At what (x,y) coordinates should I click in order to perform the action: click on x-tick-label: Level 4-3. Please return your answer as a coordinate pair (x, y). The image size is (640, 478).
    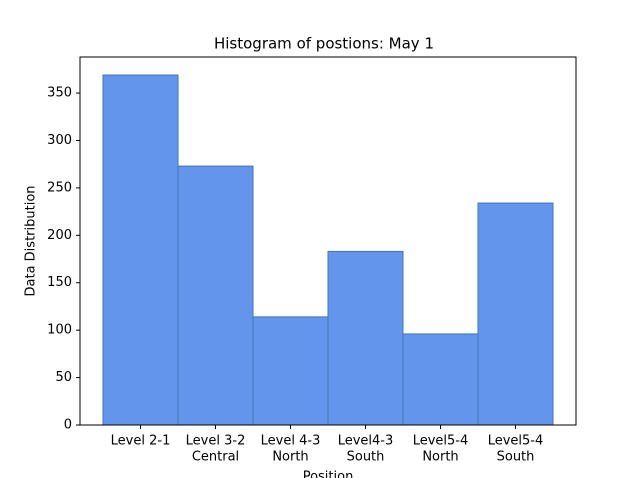
    Looking at the image, I should click on (291, 441).